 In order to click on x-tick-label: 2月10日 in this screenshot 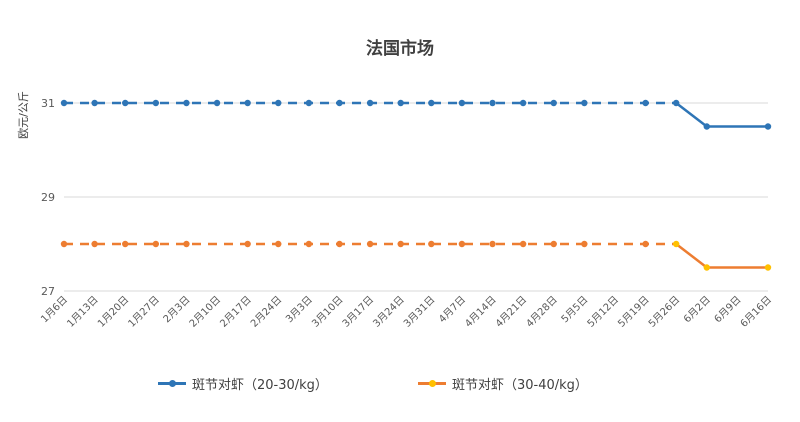, I will do `click(205, 312)`.